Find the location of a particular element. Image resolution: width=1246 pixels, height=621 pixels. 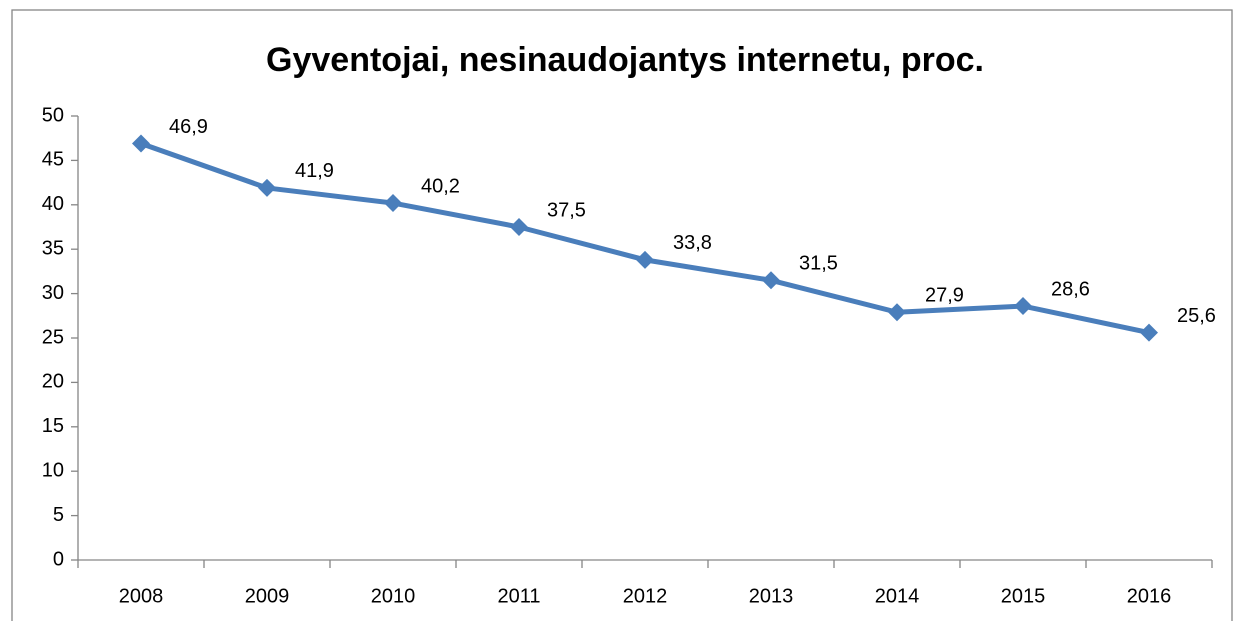

x-tick-label: 2016 is located at coordinates (1149, 596).